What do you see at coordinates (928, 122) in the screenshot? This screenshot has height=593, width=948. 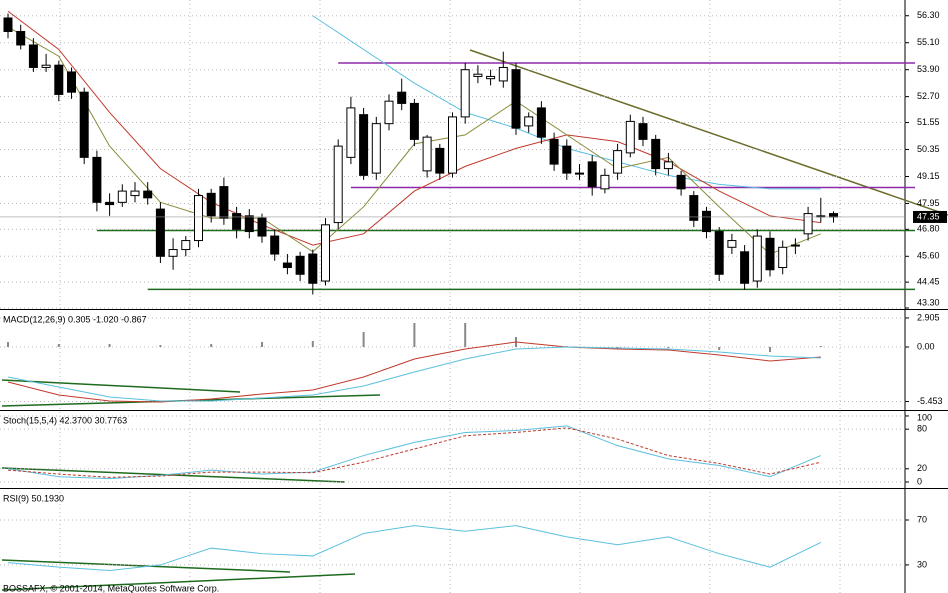 I see `y-tick-label: 51.55` at bounding box center [928, 122].